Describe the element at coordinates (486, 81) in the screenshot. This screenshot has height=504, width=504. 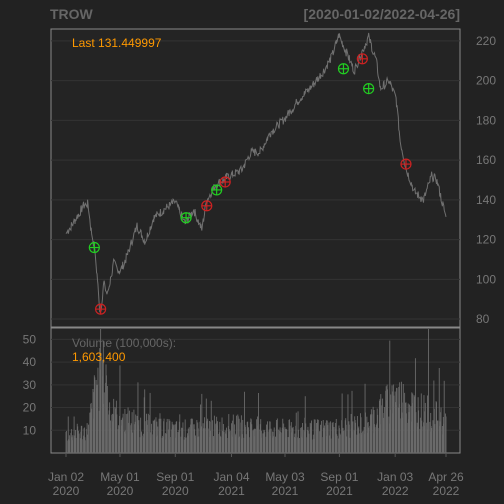
I see `price-tick-label: 200` at that location.